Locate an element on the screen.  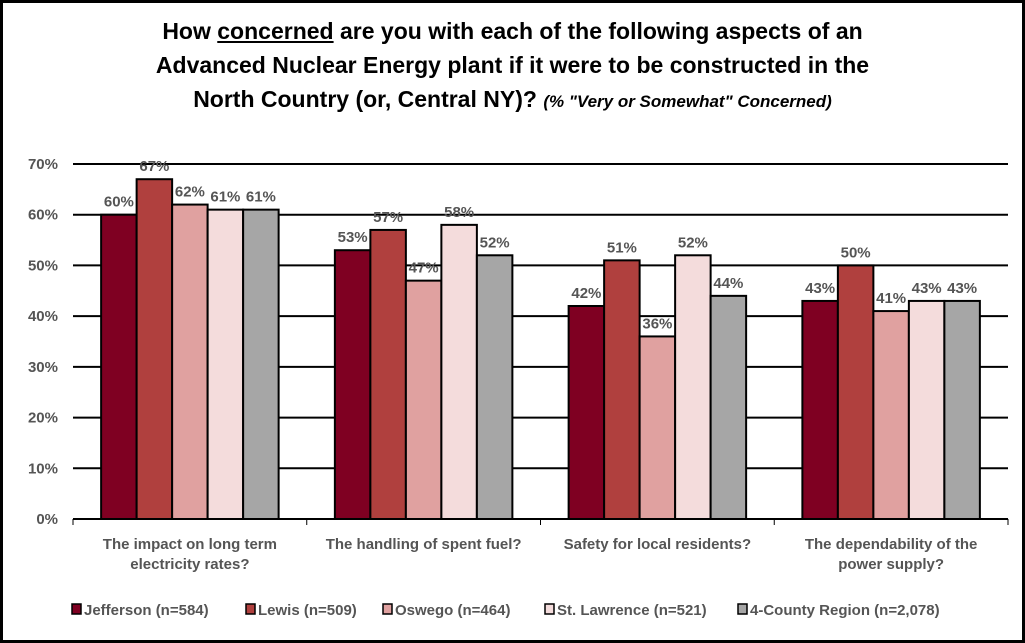
y-tick-label: 10% is located at coordinates (43, 468).